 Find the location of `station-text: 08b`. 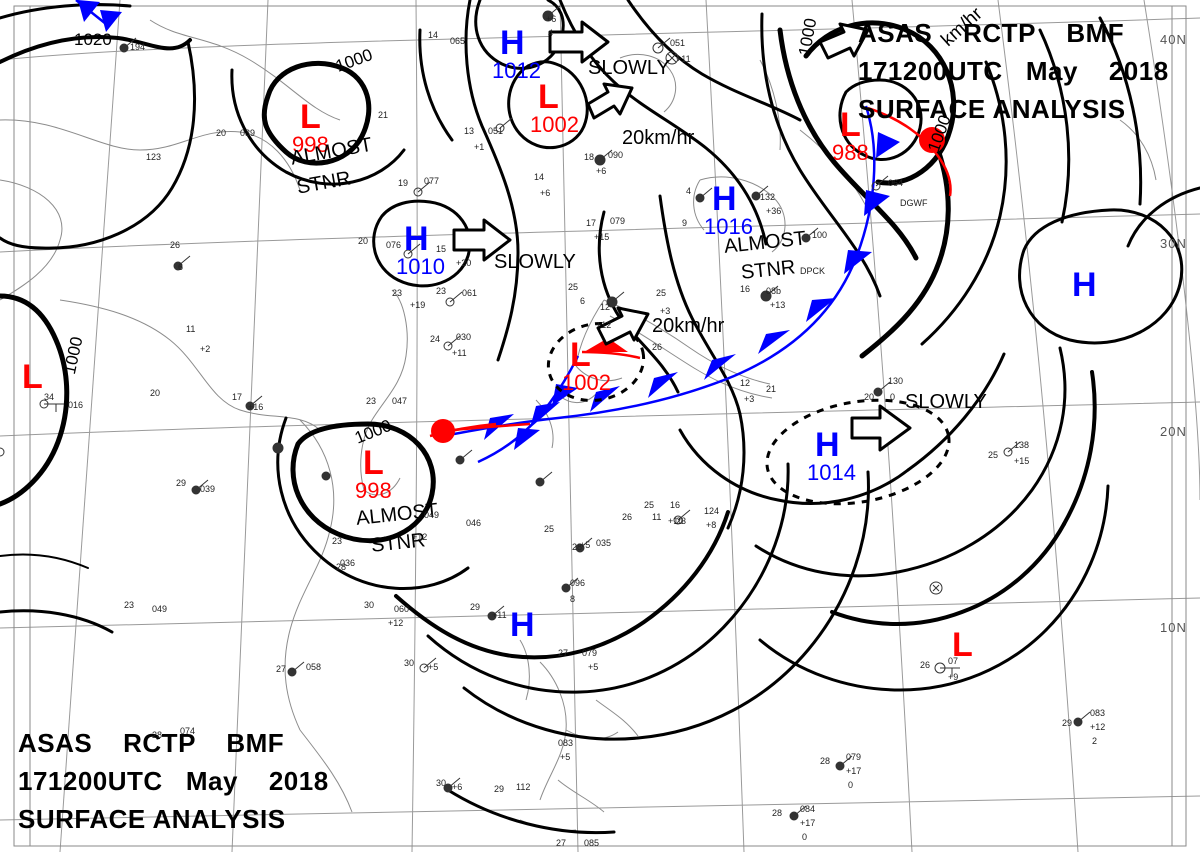

station-text: 08b is located at coordinates (774, 291).